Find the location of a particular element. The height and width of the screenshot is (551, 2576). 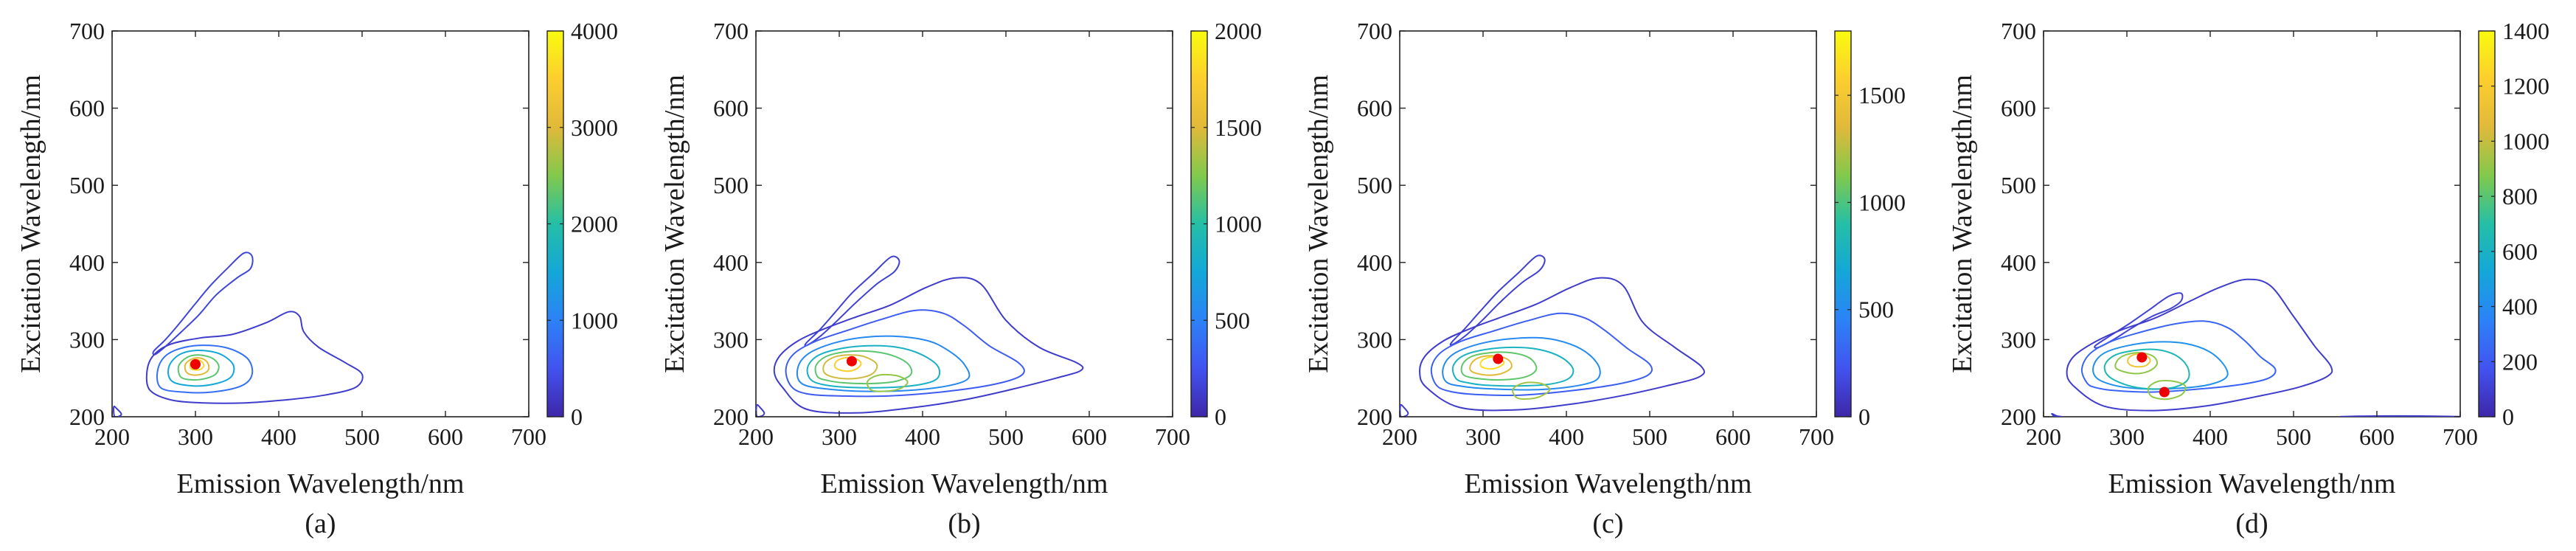

colorbar-tick-label: 3000 is located at coordinates (594, 127).